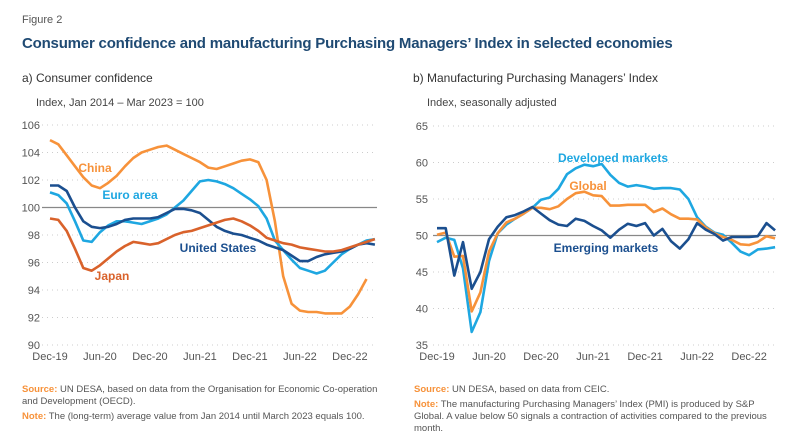 Image resolution: width=800 pixels, height=447 pixels. Describe the element at coordinates (436, 357) in the screenshot. I see `right-xtick-label: Dec-19` at that location.